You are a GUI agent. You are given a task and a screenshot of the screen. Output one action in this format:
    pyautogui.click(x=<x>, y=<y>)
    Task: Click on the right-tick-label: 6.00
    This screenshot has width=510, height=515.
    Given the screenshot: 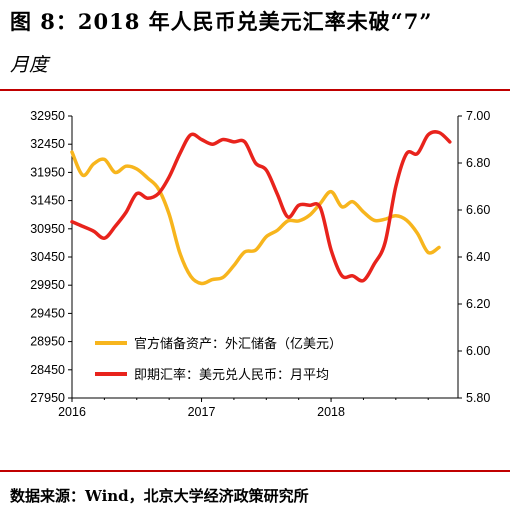 What is the action you would take?
    pyautogui.click(x=478, y=351)
    